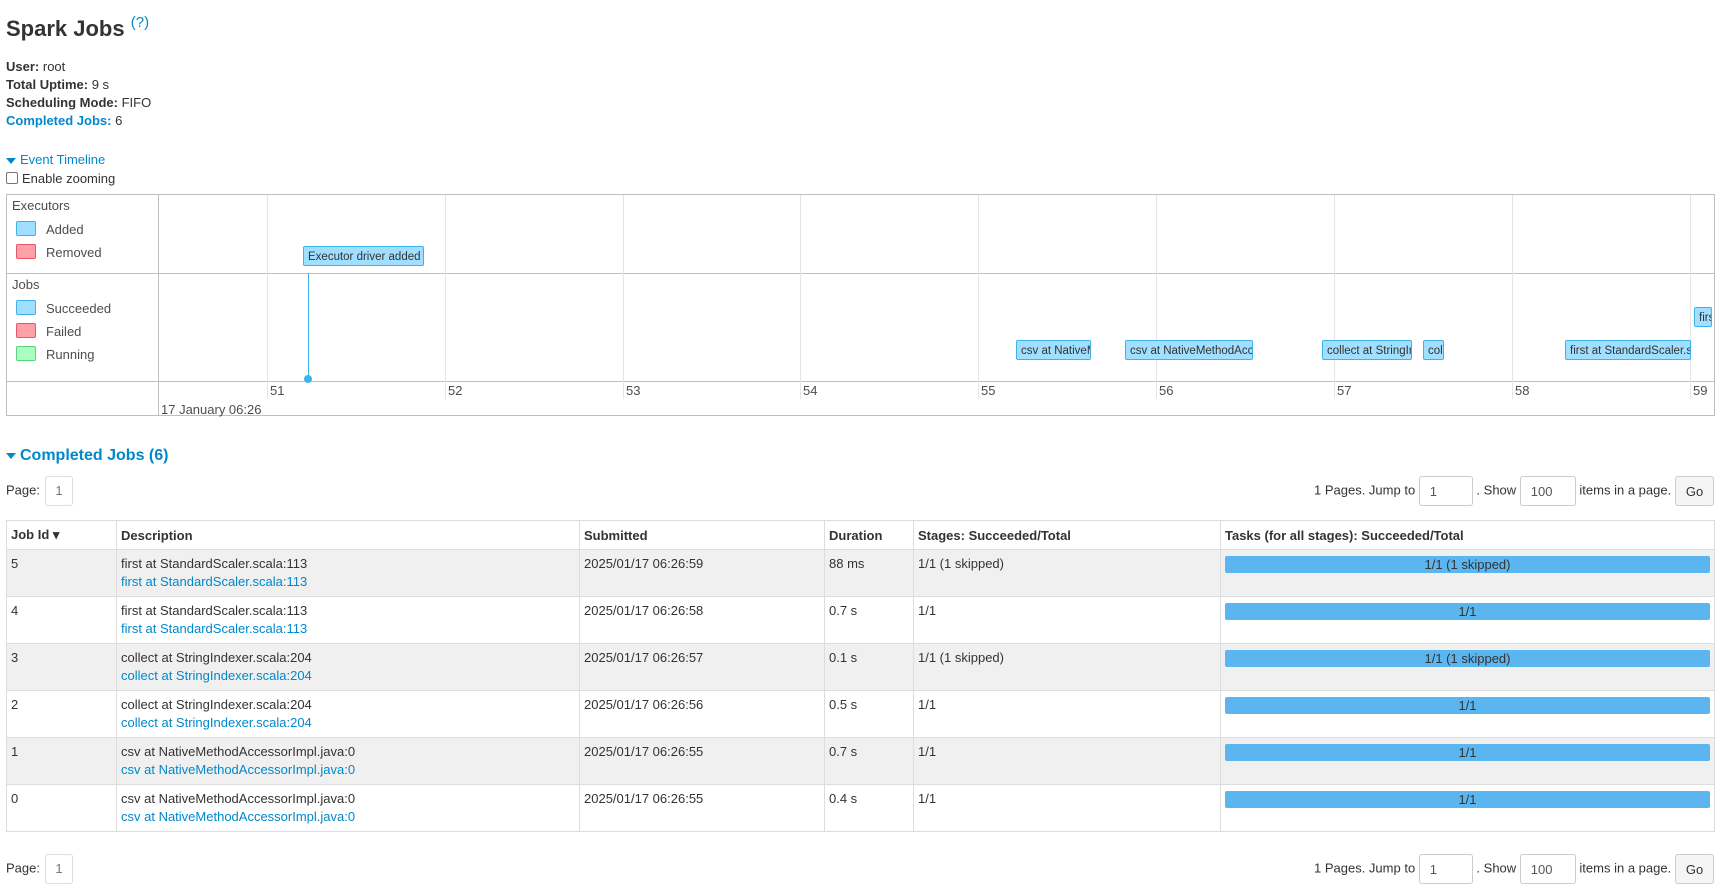 Image resolution: width=1721 pixels, height=894 pixels. I want to click on completed-value: 6, so click(119, 120).